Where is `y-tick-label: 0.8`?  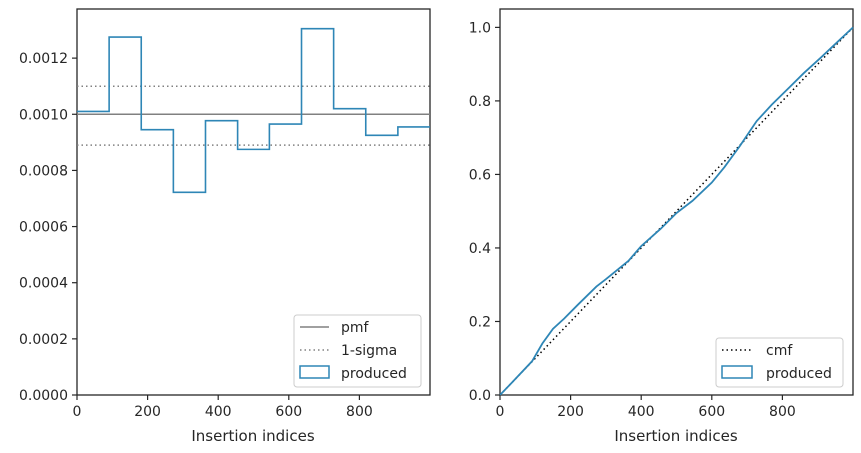
y-tick-label: 0.8 is located at coordinates (480, 102).